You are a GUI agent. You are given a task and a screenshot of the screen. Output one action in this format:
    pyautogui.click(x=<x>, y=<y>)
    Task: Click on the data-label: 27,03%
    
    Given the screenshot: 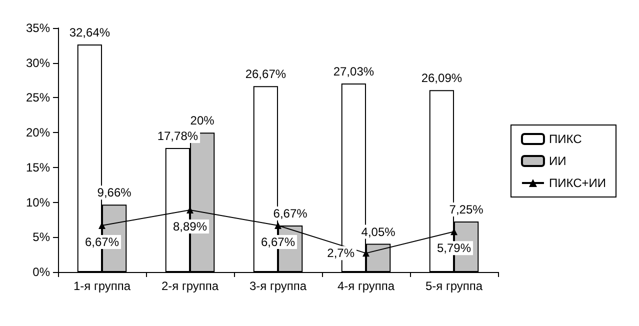 What is the action you would take?
    pyautogui.click(x=353, y=71)
    